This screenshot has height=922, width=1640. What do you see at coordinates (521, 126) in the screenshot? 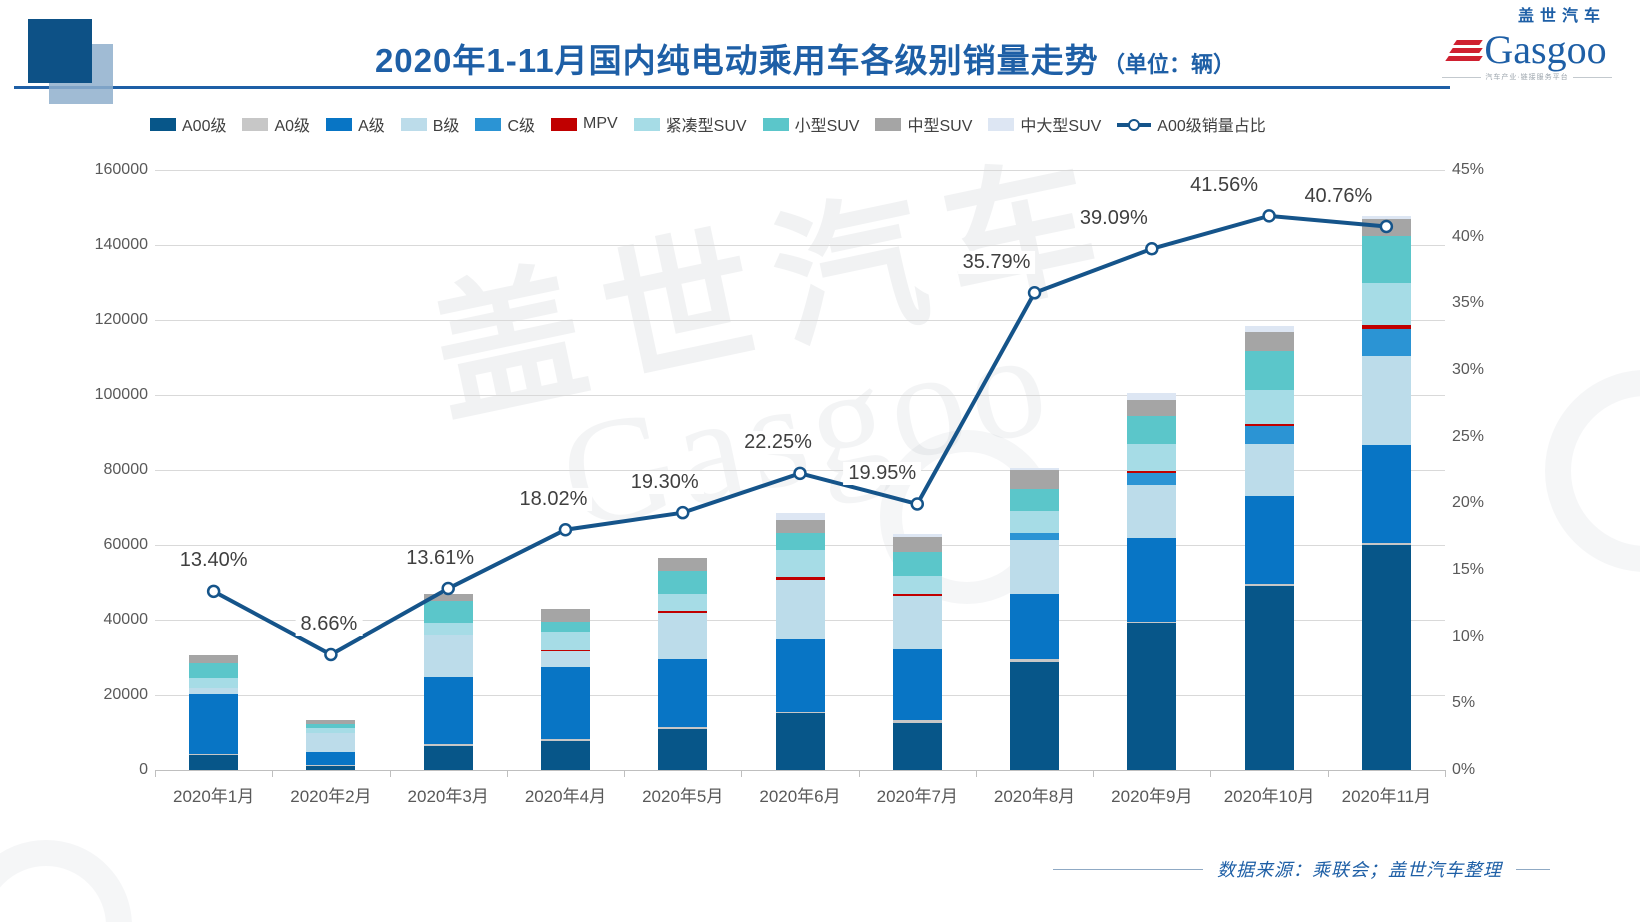
I see `legend-label: C级` at bounding box center [521, 126].